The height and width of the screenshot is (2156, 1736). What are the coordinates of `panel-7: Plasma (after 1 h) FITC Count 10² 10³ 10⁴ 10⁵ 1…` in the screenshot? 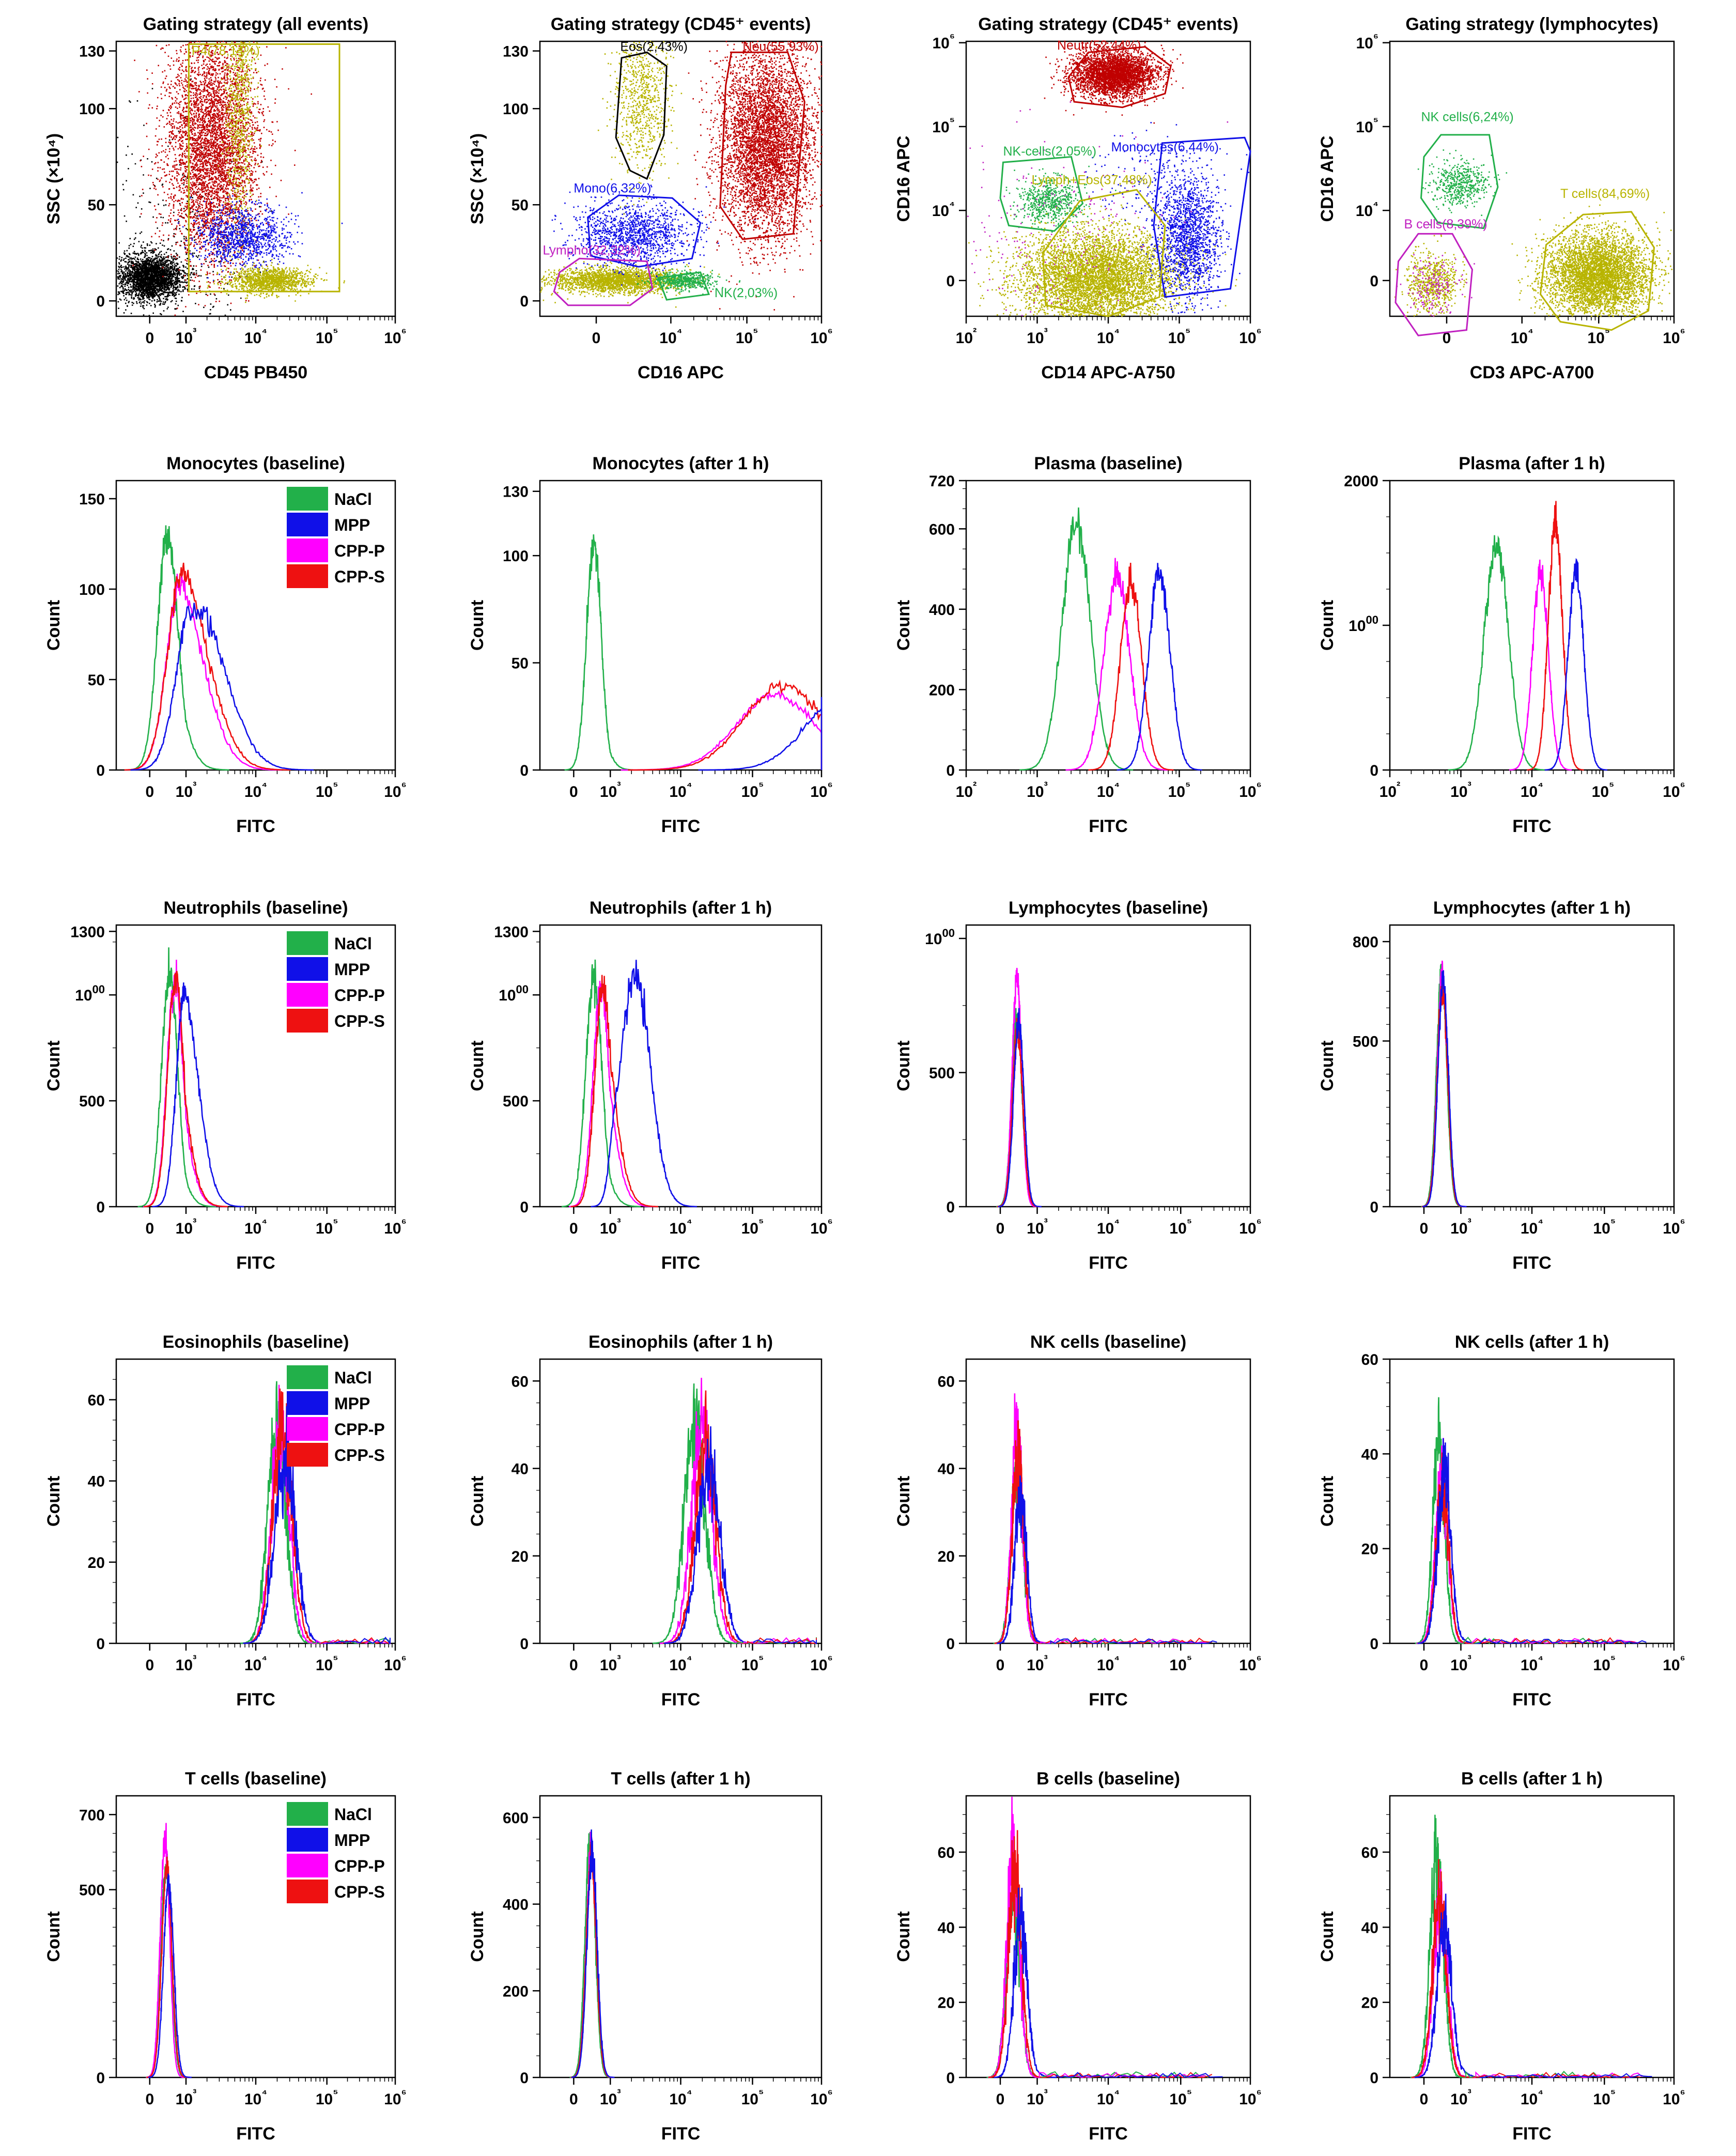 It's located at (1501, 645).